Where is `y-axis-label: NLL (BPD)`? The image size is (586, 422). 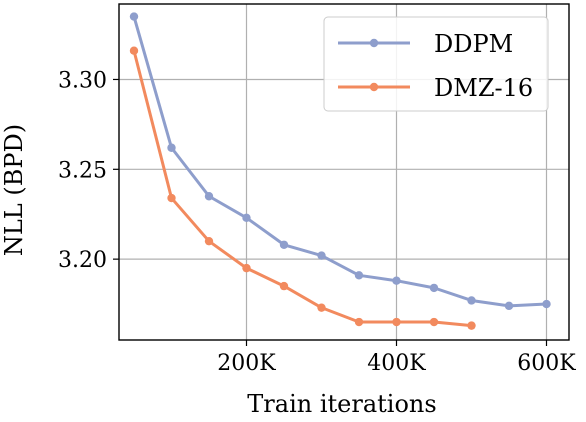
y-axis-label: NLL (BPD) is located at coordinates (14, 190).